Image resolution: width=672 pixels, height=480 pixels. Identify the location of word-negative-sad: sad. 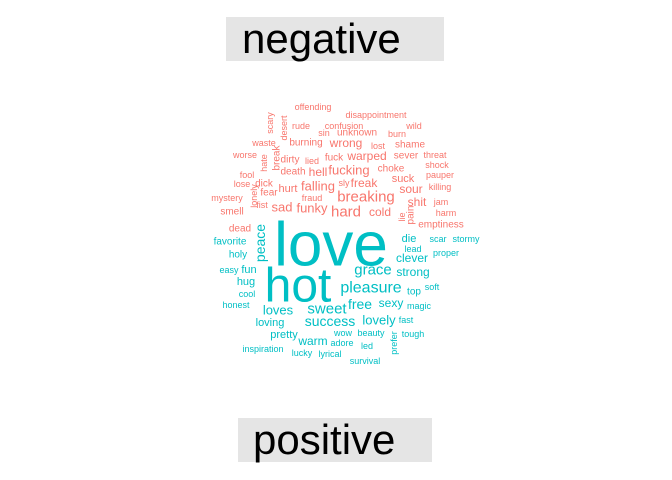
(282, 207).